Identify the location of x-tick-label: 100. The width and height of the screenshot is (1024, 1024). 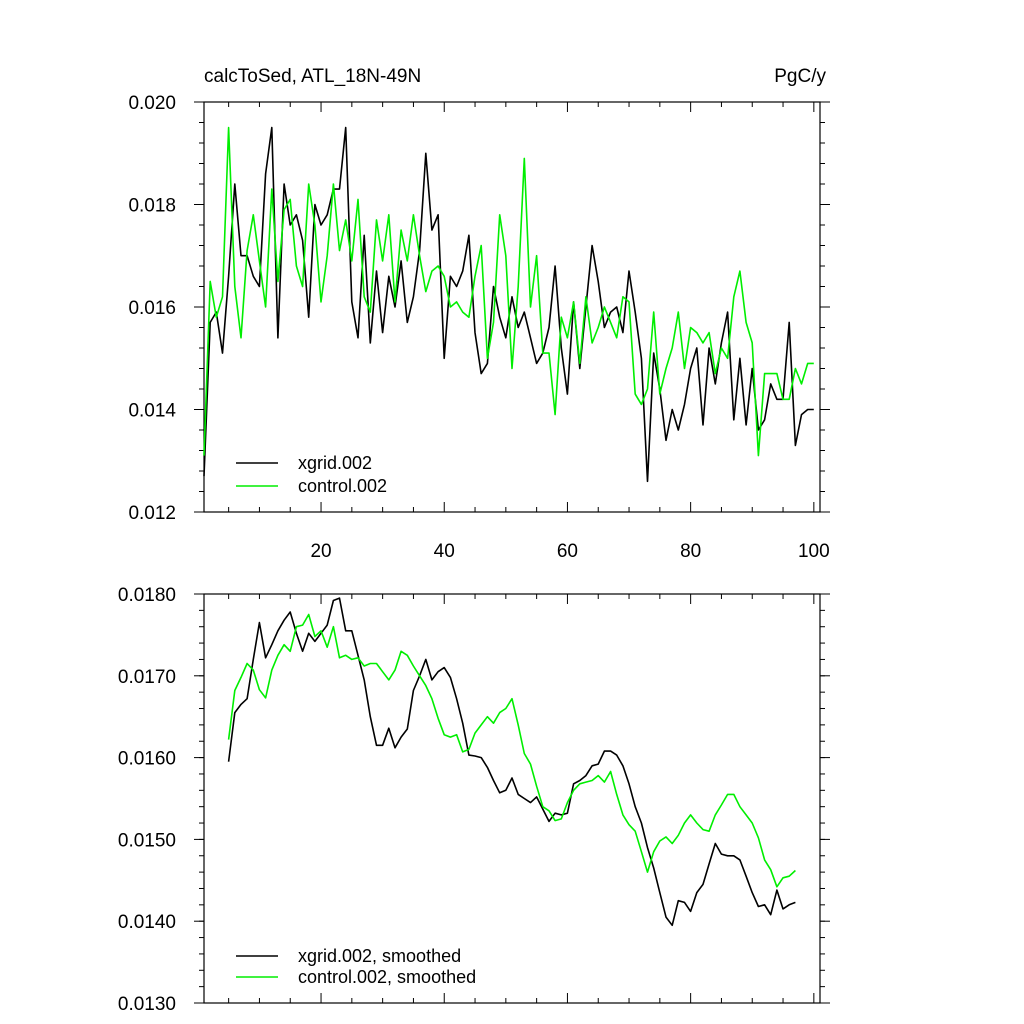
(814, 551).